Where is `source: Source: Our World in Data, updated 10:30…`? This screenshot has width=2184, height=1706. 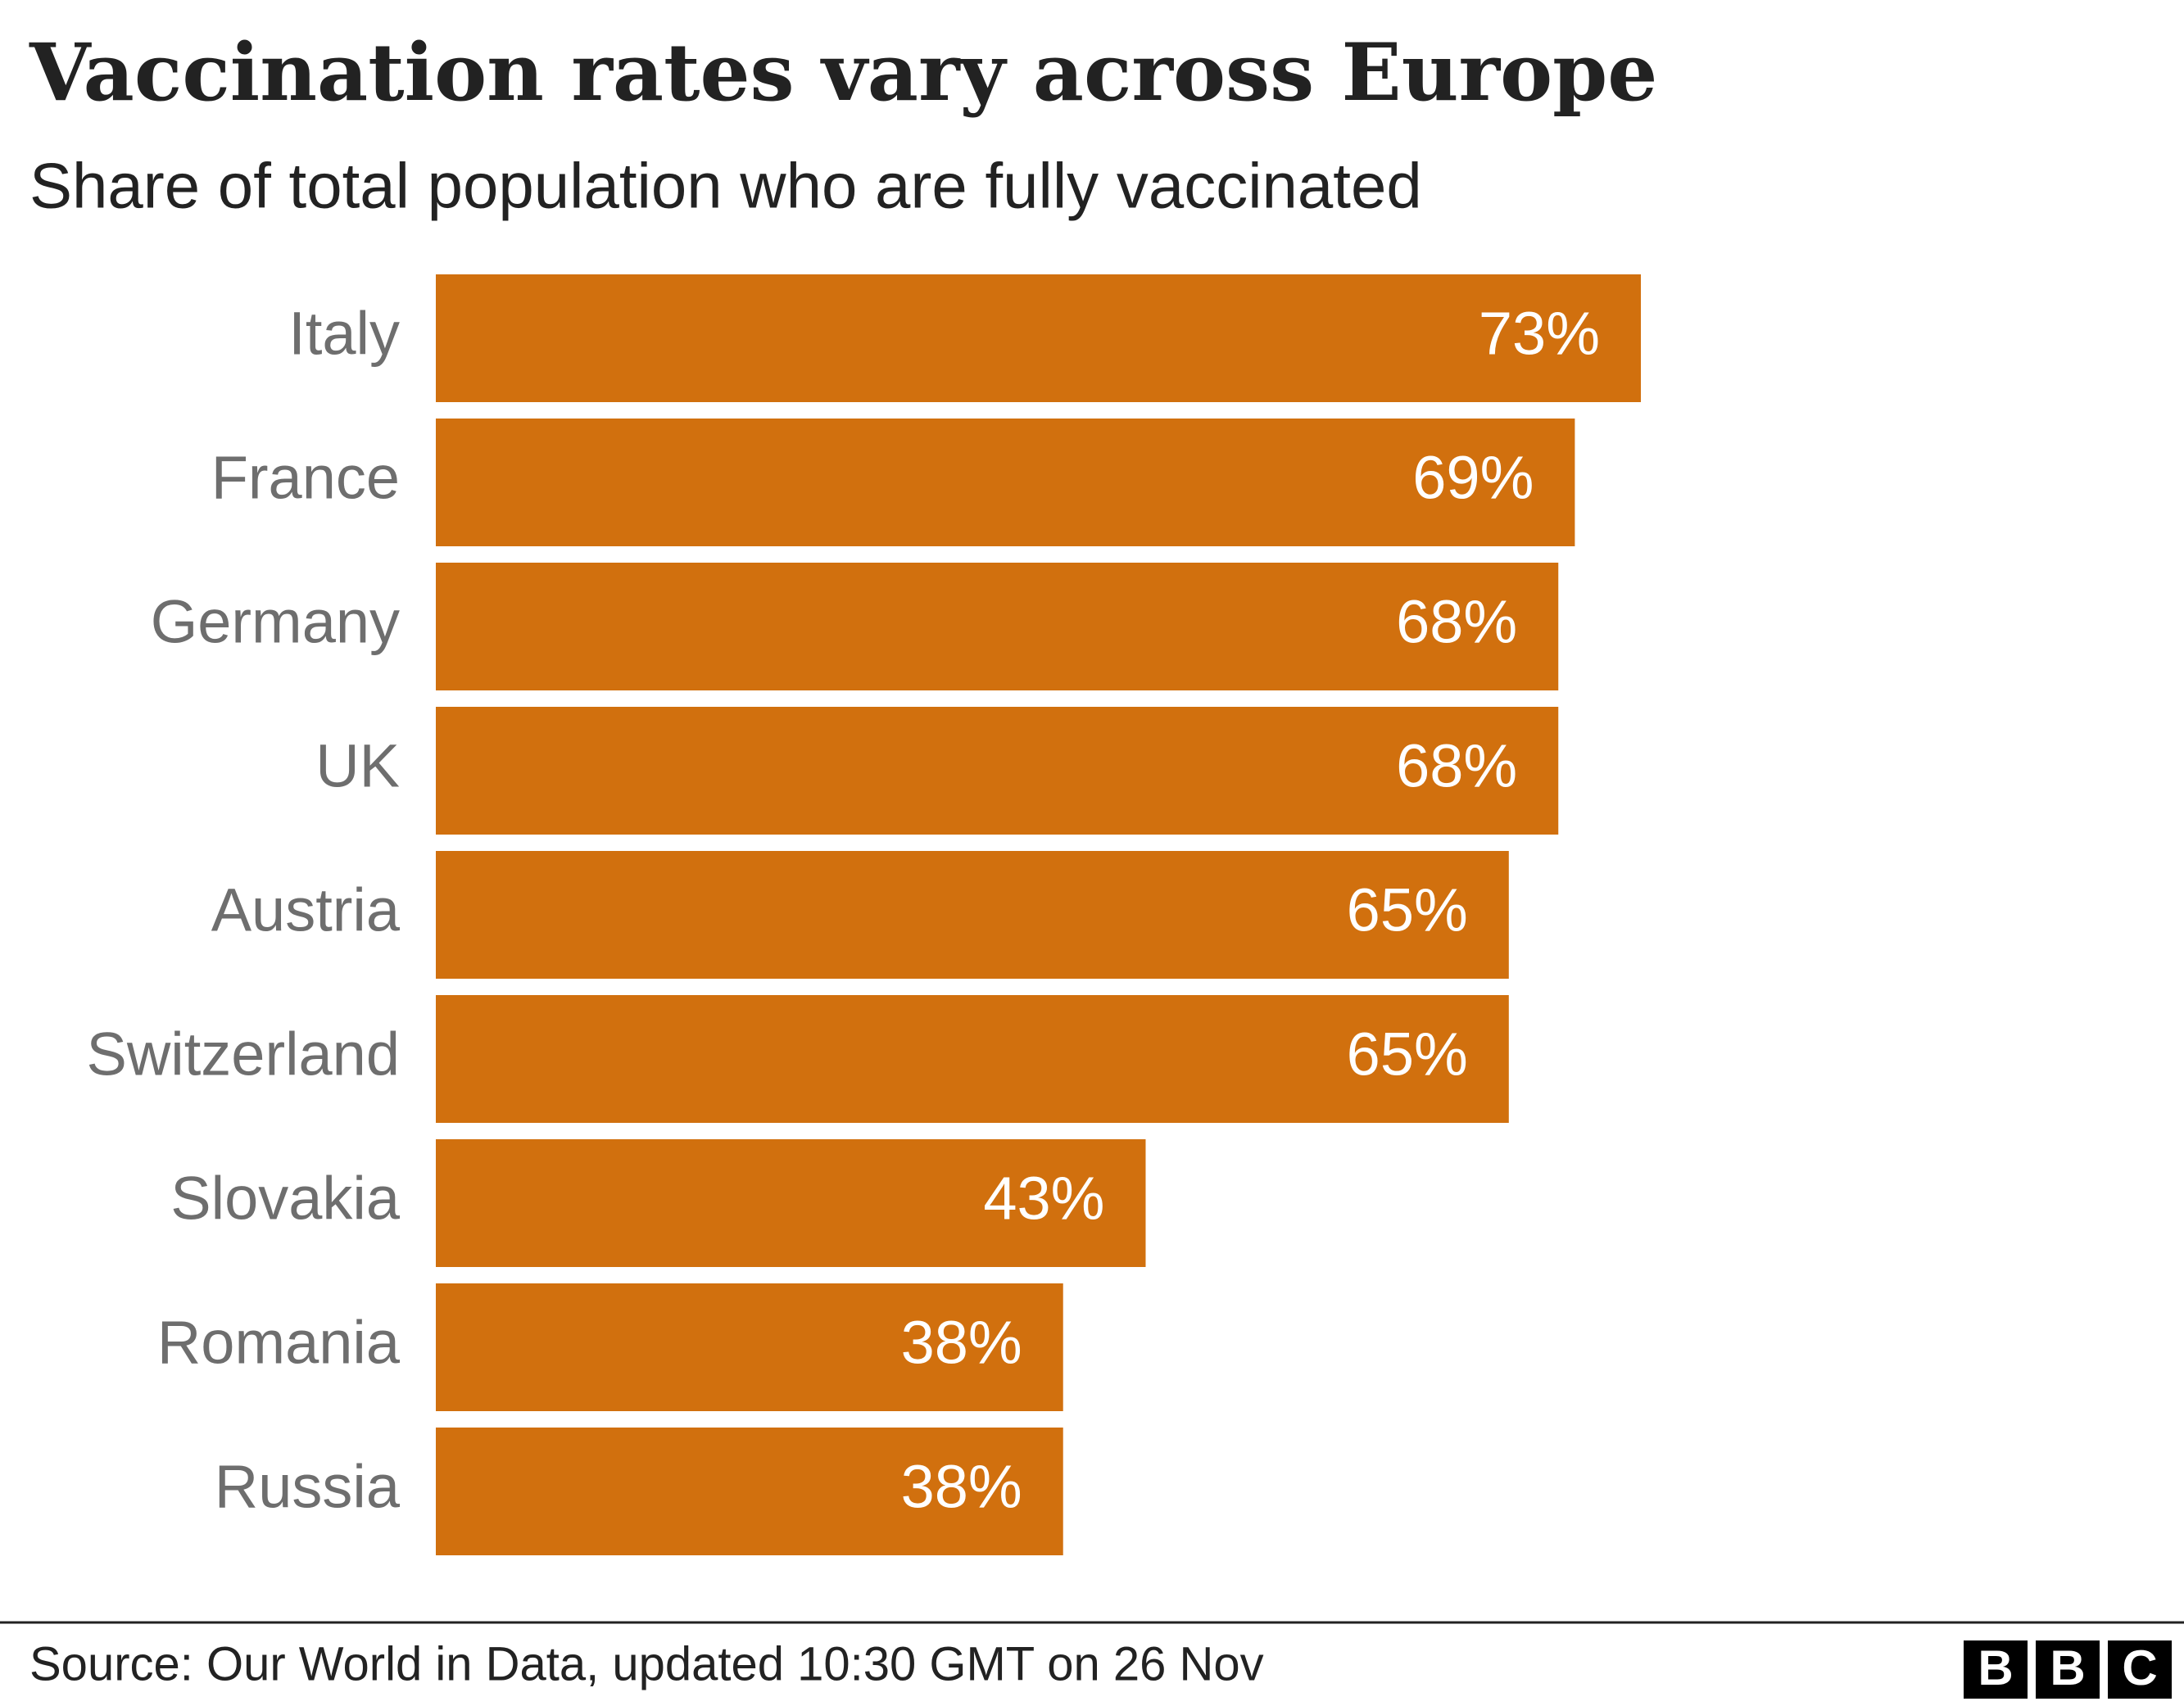
source: Source: Our World in Data, updated 10:30… is located at coordinates (647, 1663).